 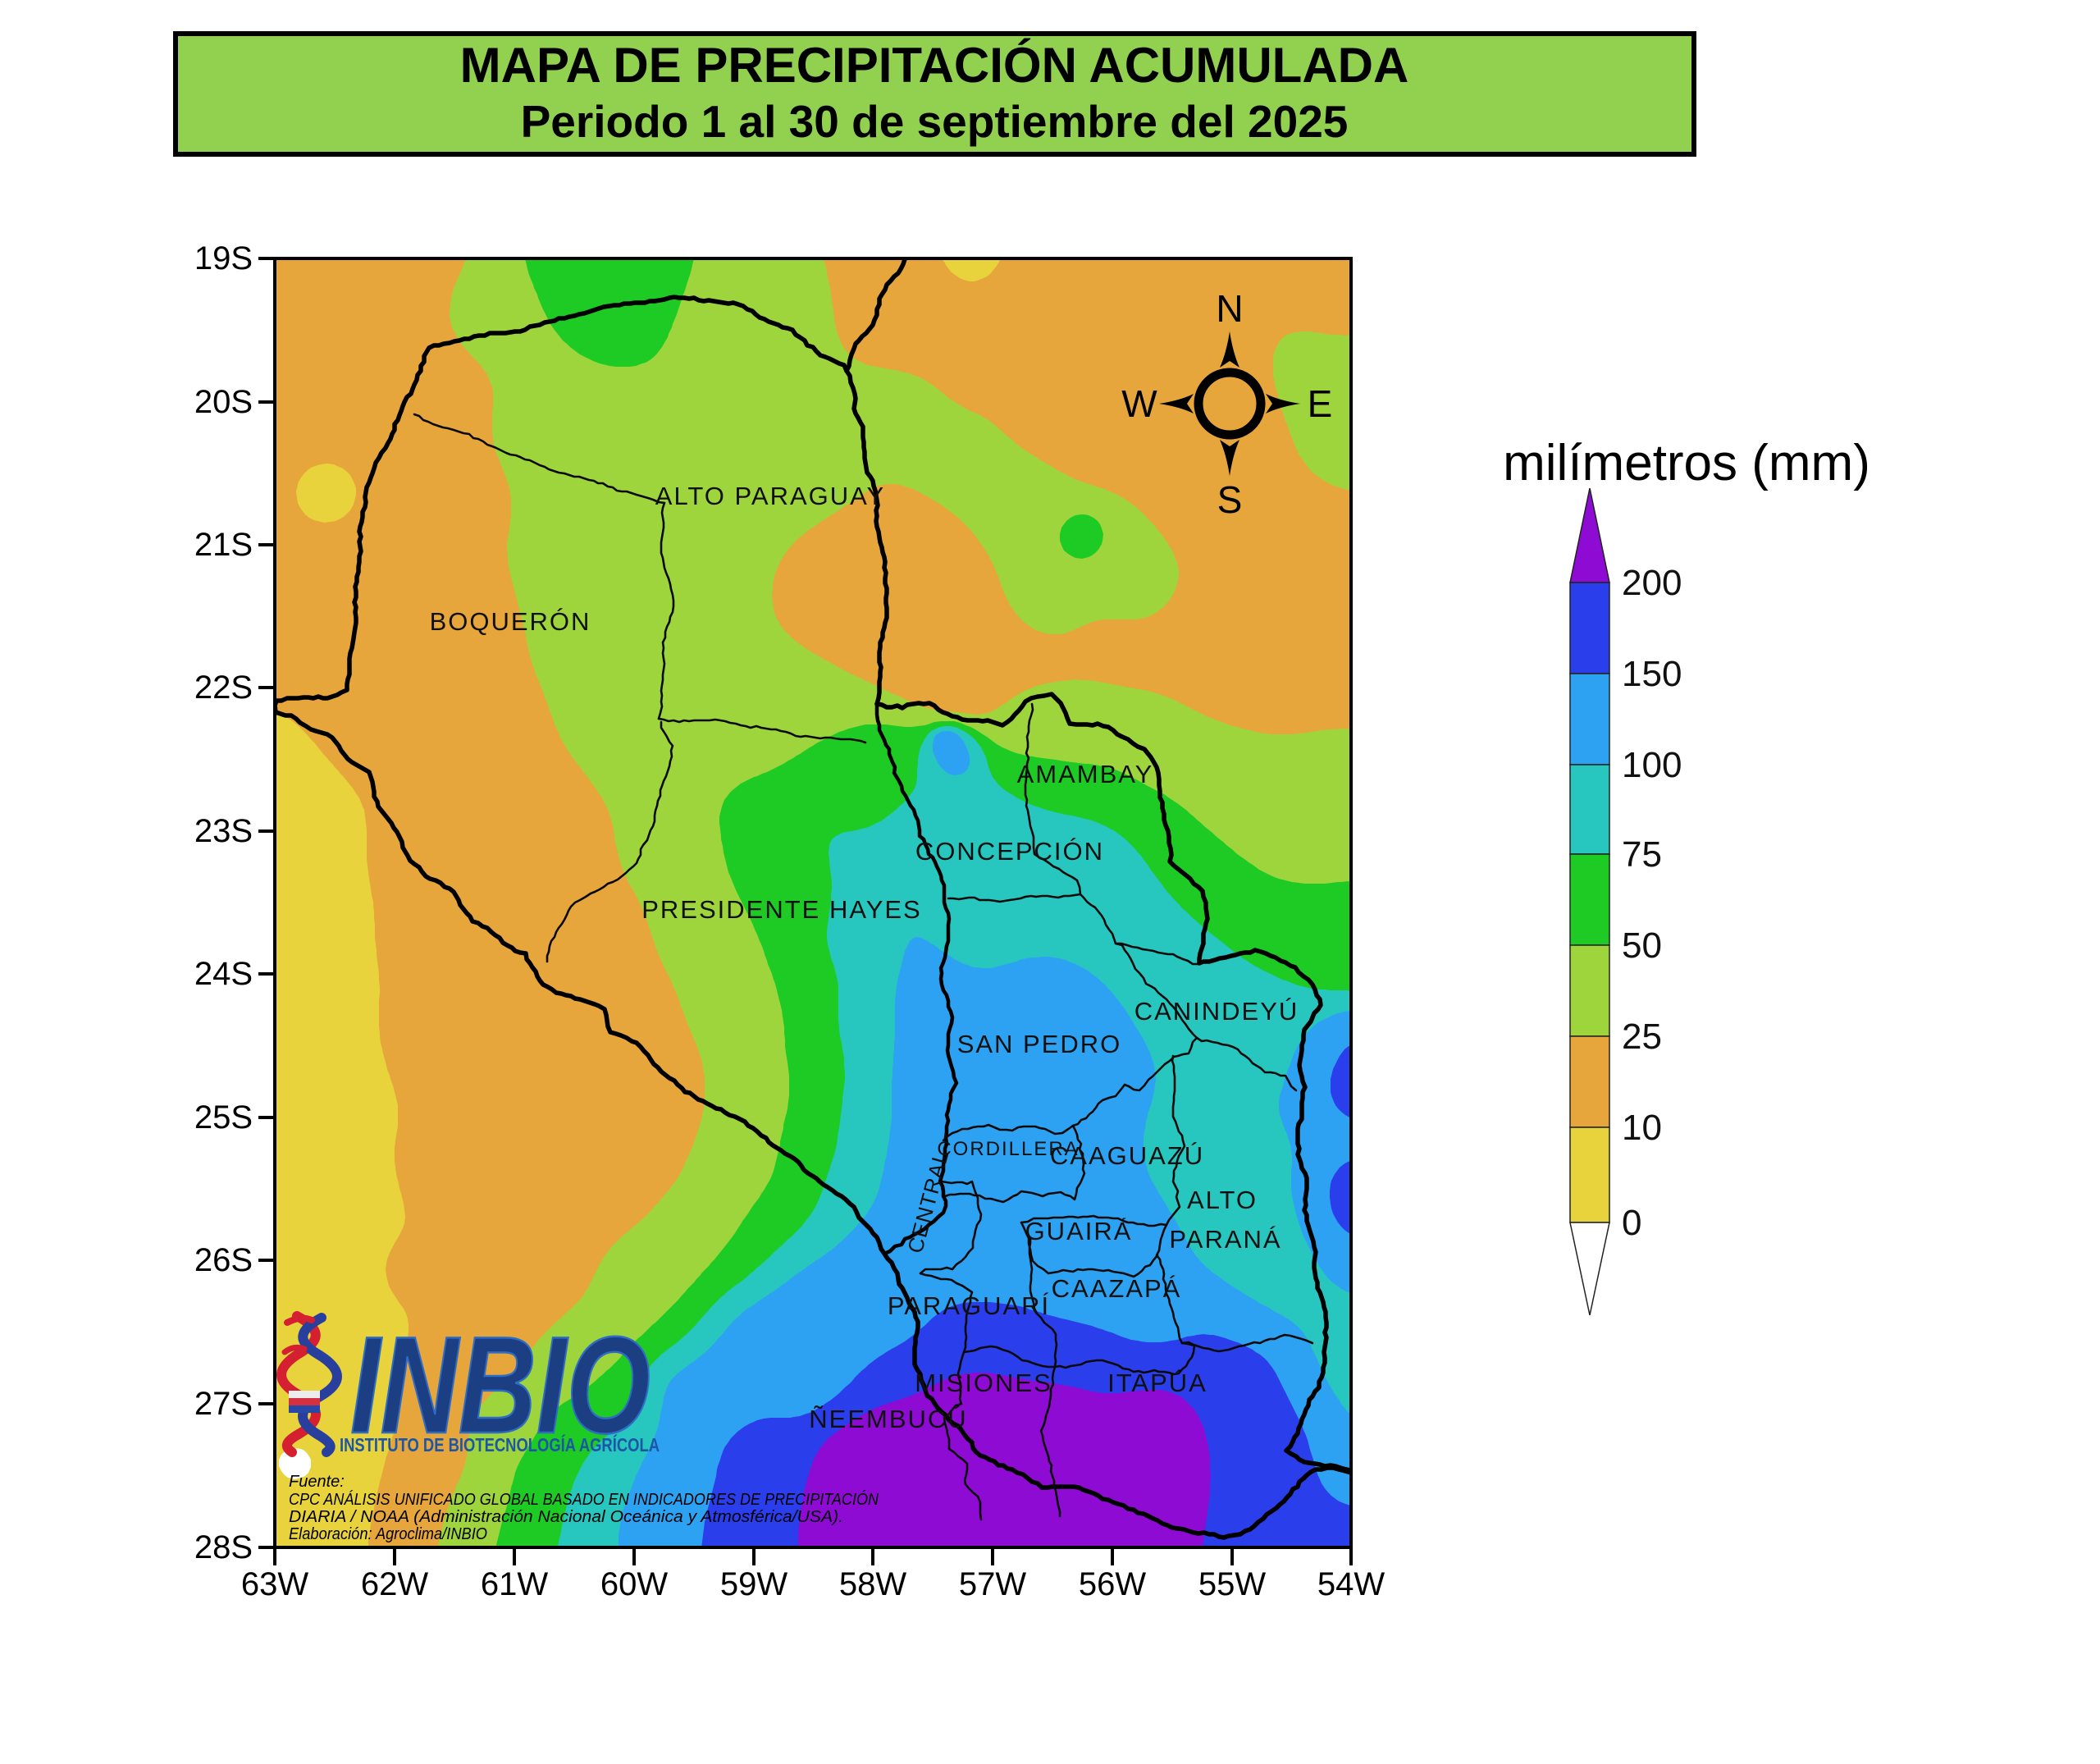 What do you see at coordinates (1039, 1044) in the screenshot?
I see `svg-text: SAN PEDRO` at bounding box center [1039, 1044].